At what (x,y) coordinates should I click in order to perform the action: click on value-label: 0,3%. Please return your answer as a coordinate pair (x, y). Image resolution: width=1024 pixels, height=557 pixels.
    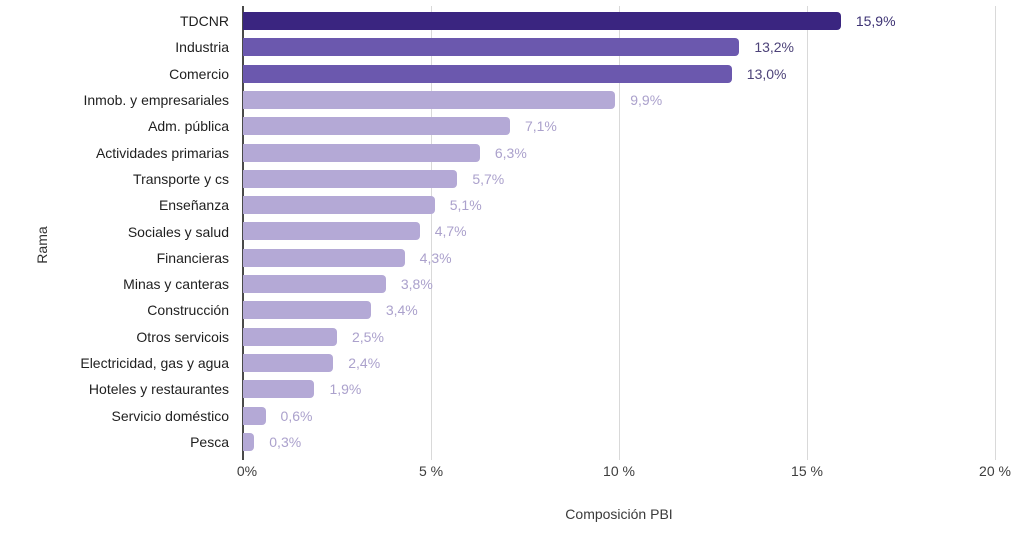
    Looking at the image, I should click on (285, 441).